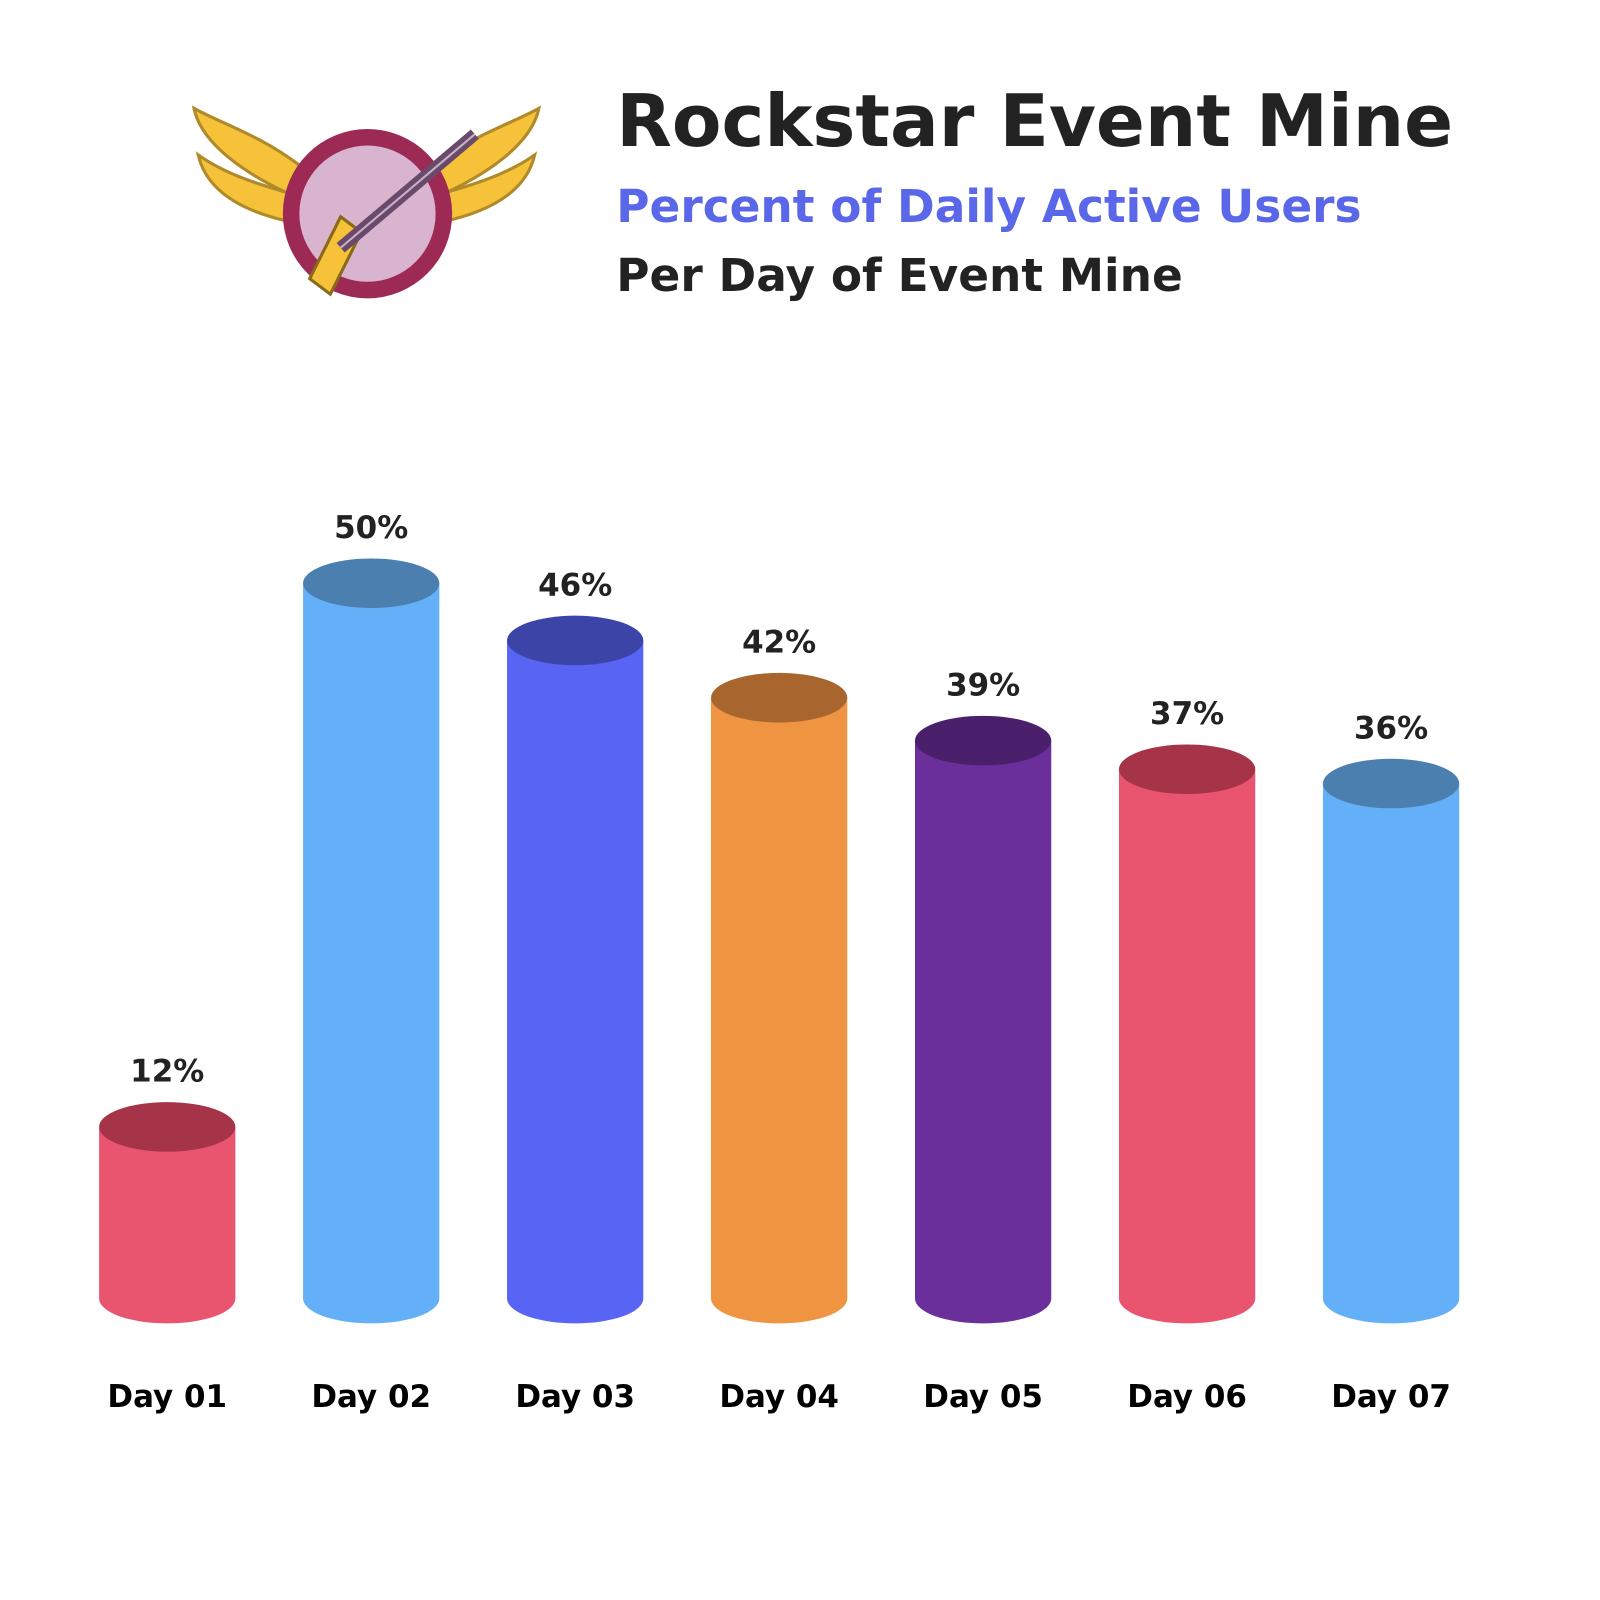  What do you see at coordinates (1187, 714) in the screenshot?
I see `value-label: 37%` at bounding box center [1187, 714].